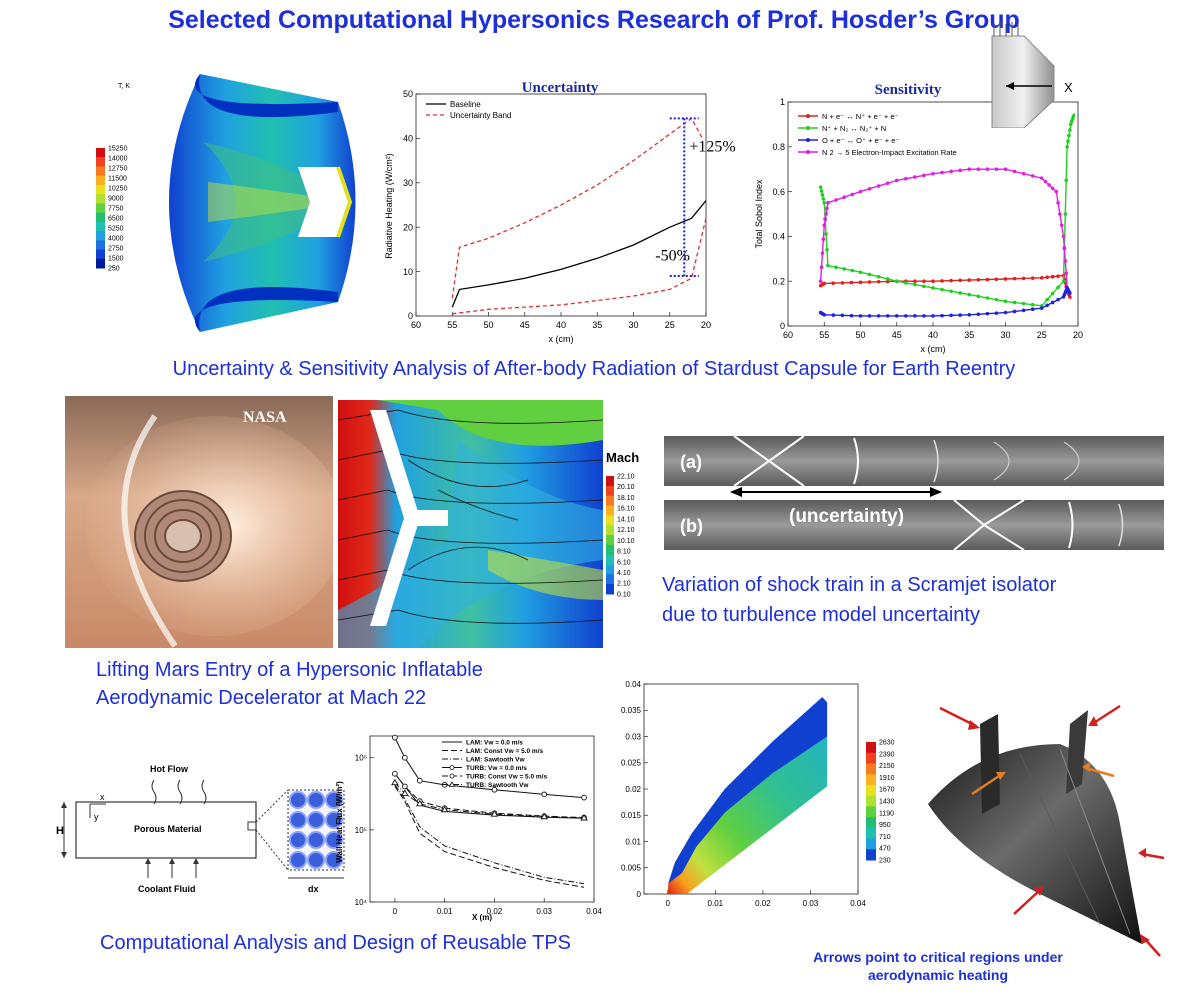 Image resolution: width=1188 pixels, height=1001 pixels. What do you see at coordinates (525, 325) in the screenshot?
I see `x-tick-label: 45` at bounding box center [525, 325].